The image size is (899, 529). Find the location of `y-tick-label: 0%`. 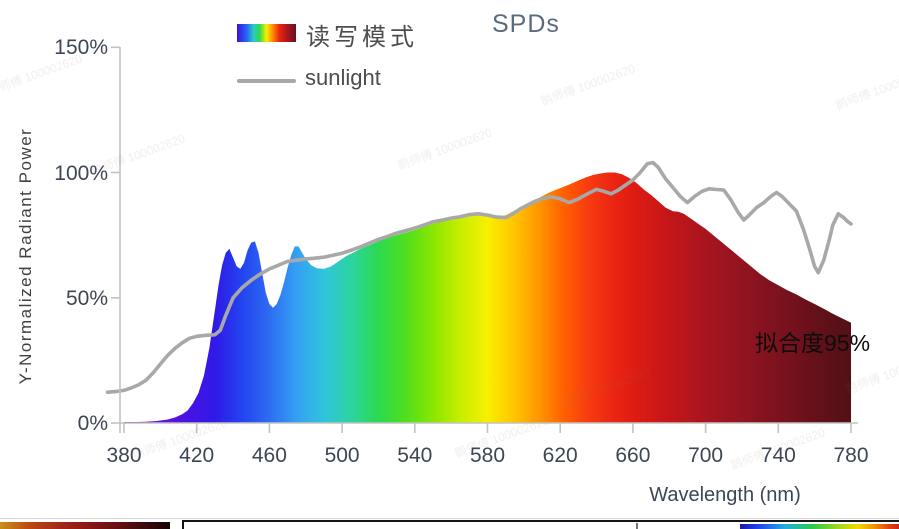

y-tick-label: 0% is located at coordinates (92, 423).